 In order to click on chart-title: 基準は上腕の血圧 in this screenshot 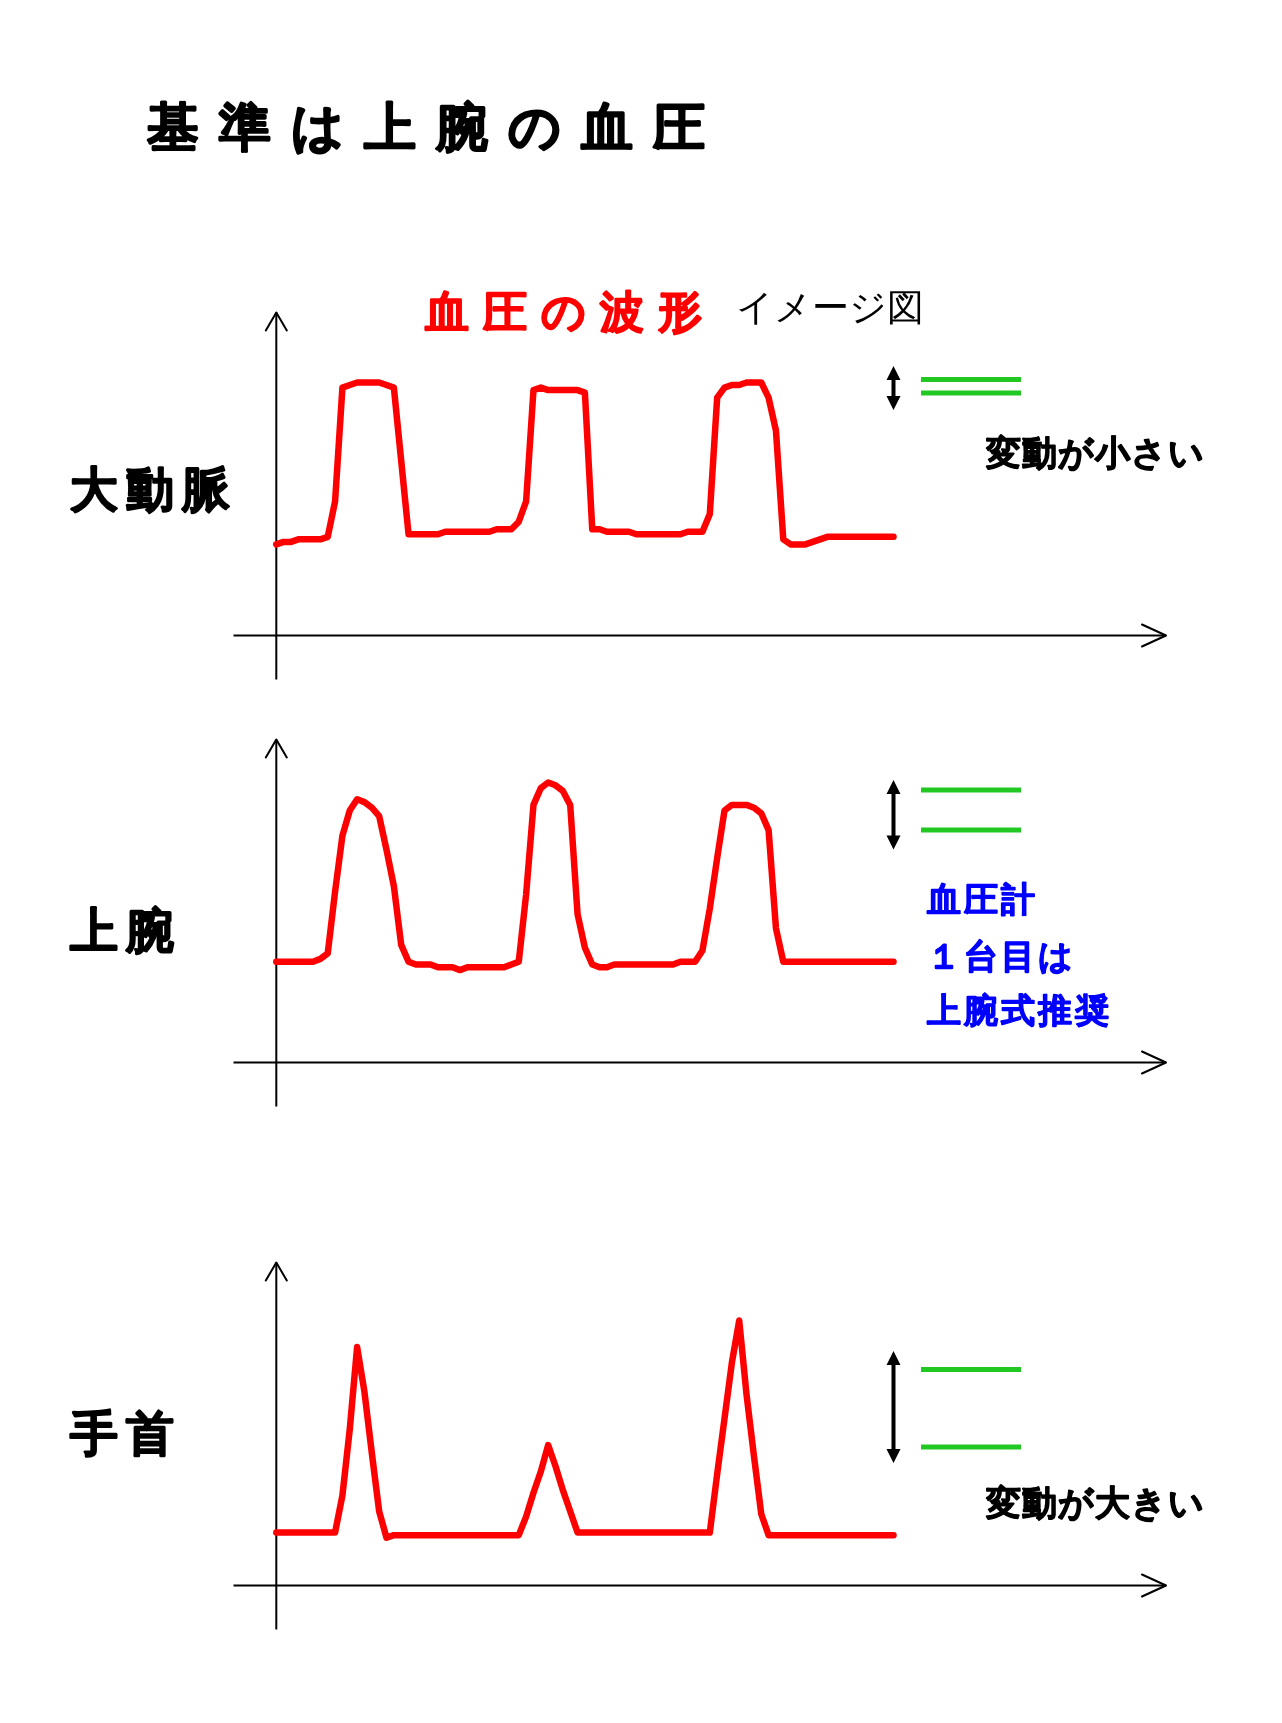, I will do `click(435, 127)`.